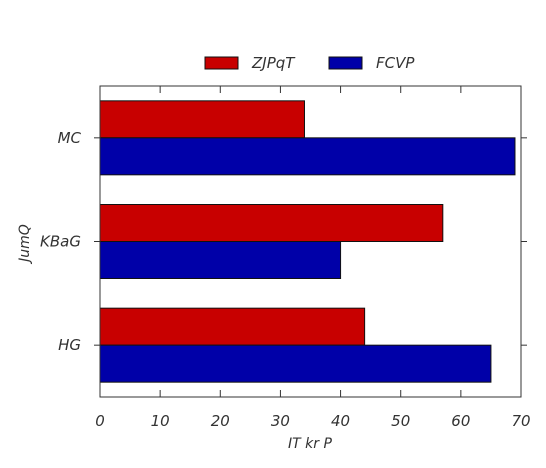  What do you see at coordinates (232, 326) in the screenshot?
I see `bar-ZJPqT-HG` at bounding box center [232, 326].